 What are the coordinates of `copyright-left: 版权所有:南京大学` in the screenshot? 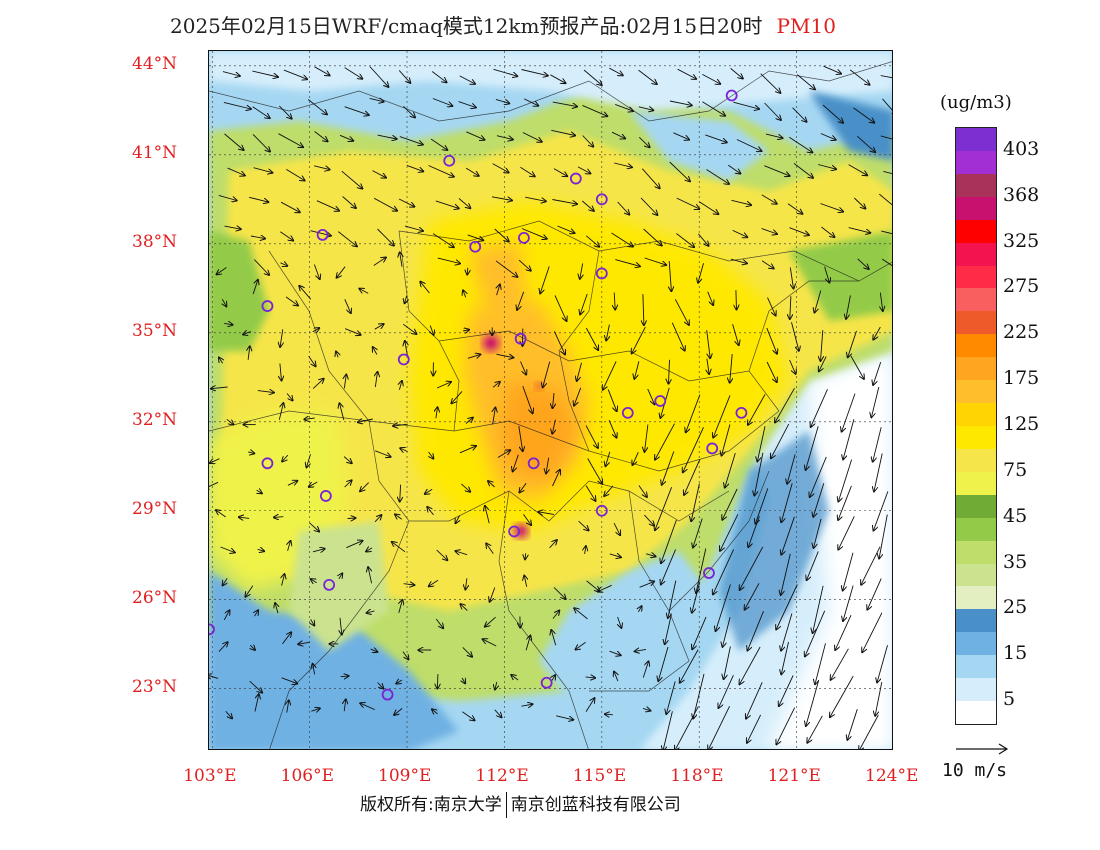 It's located at (431, 805).